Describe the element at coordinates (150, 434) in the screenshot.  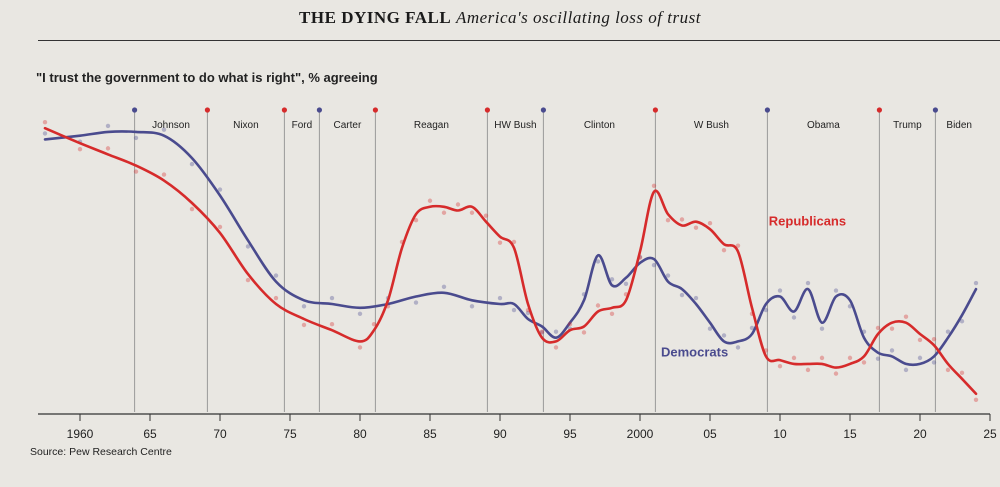
I see `x-tick-label: 65` at that location.